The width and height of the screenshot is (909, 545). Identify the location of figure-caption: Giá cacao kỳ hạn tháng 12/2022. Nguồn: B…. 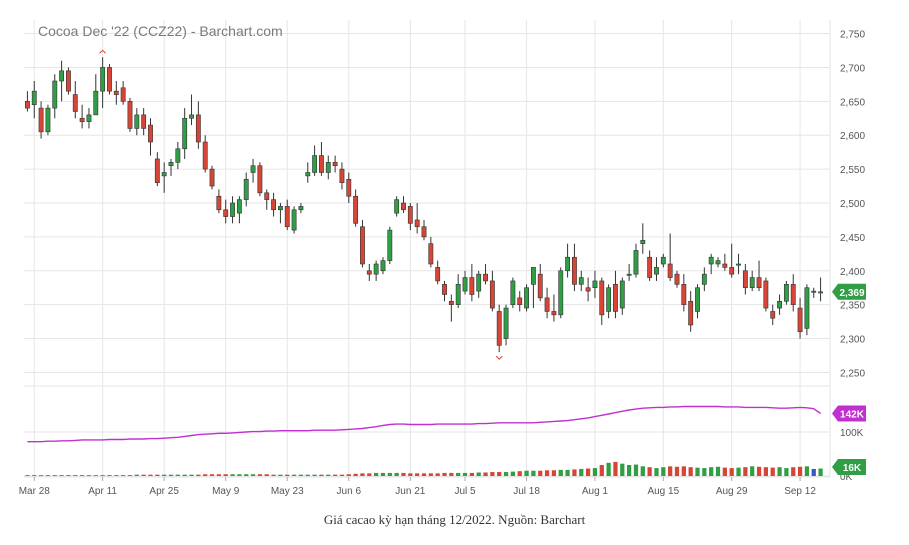
(454, 519).